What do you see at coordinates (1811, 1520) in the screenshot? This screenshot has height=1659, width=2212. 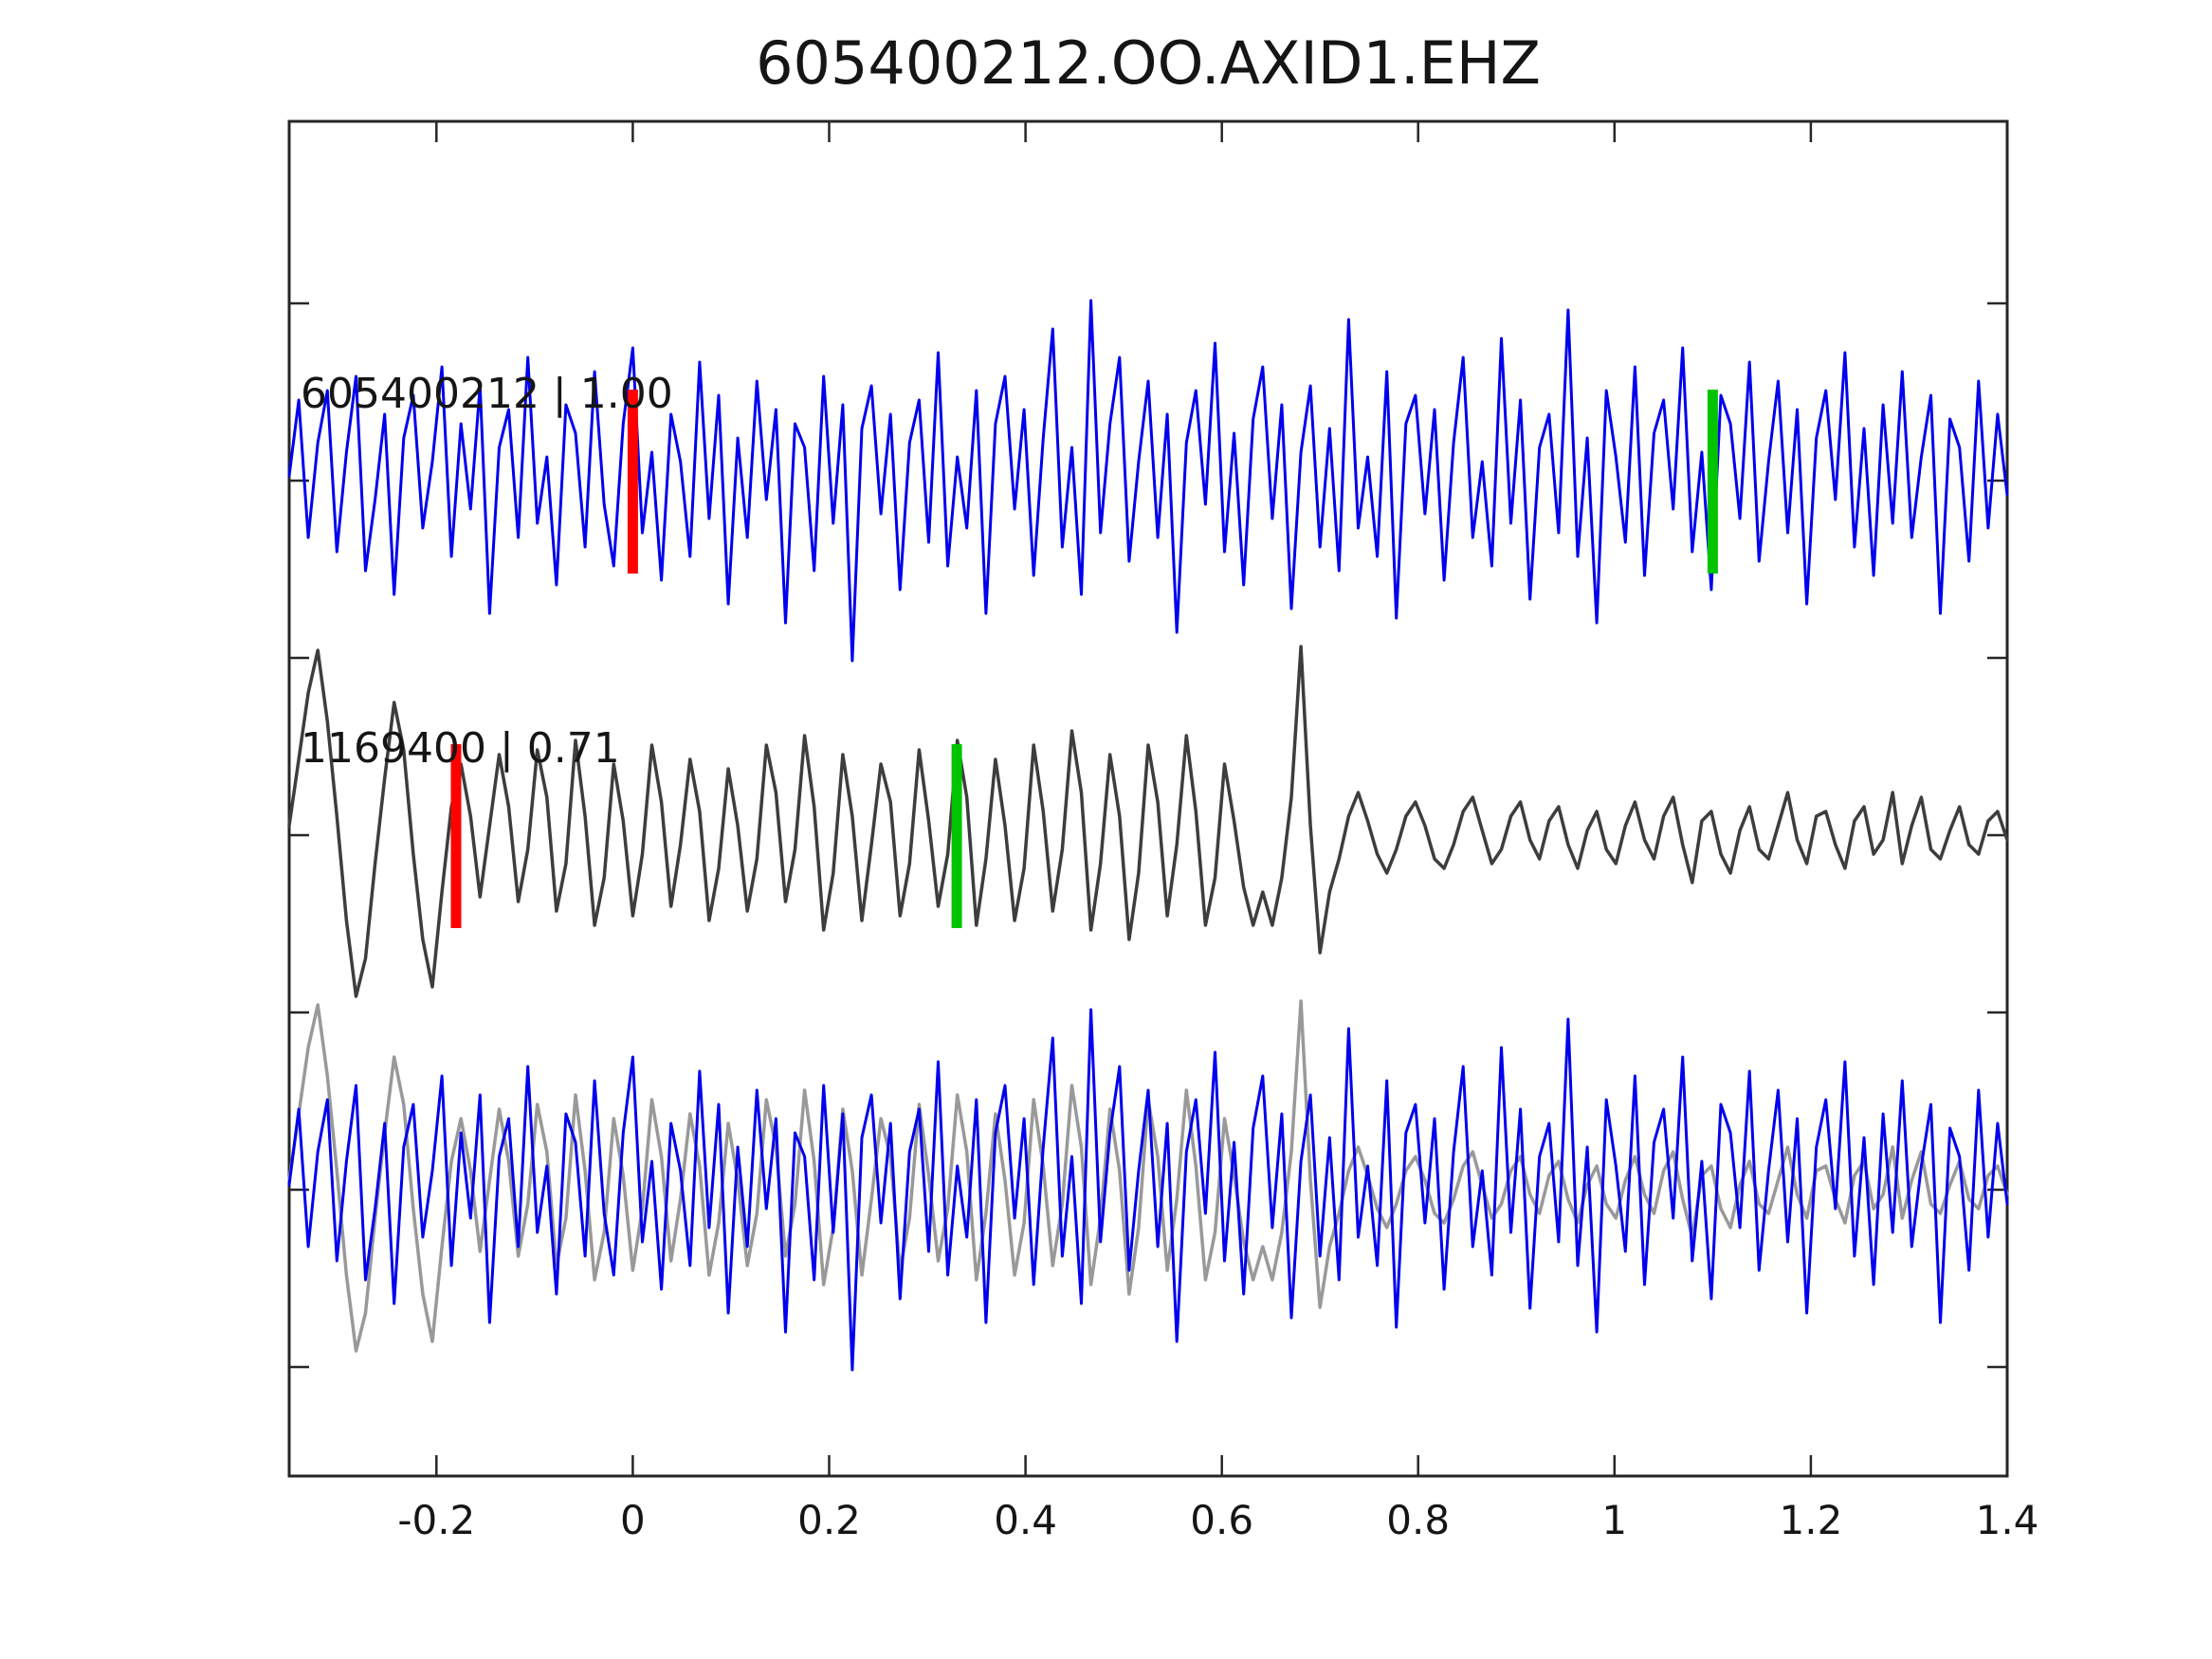 I see `x-tick-label: 1.2` at bounding box center [1811, 1520].